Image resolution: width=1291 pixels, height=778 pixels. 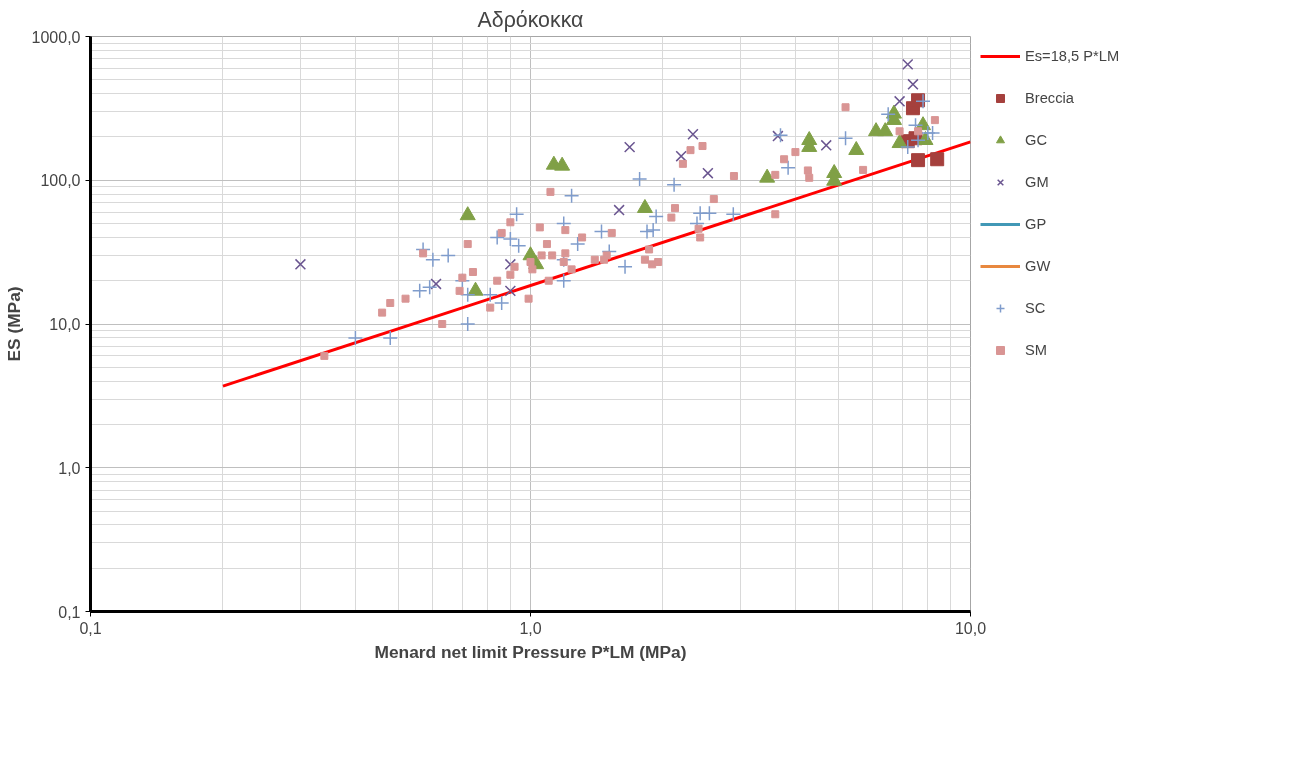 I want to click on x-tick-label: 10,0, so click(x=970, y=628).